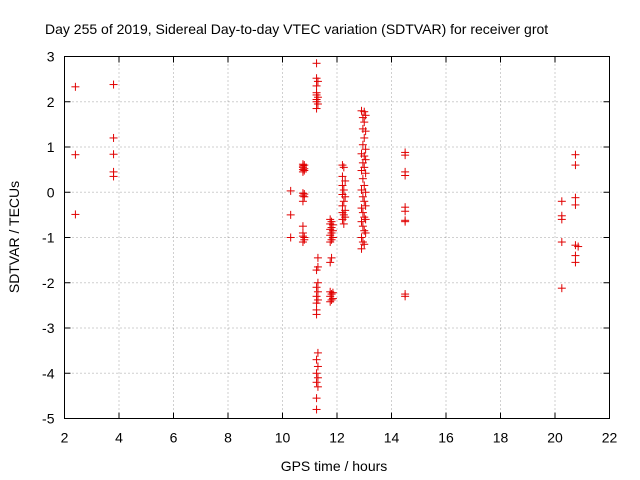 The width and height of the screenshot is (640, 480). I want to click on x-tick-label: 22, so click(610, 438).